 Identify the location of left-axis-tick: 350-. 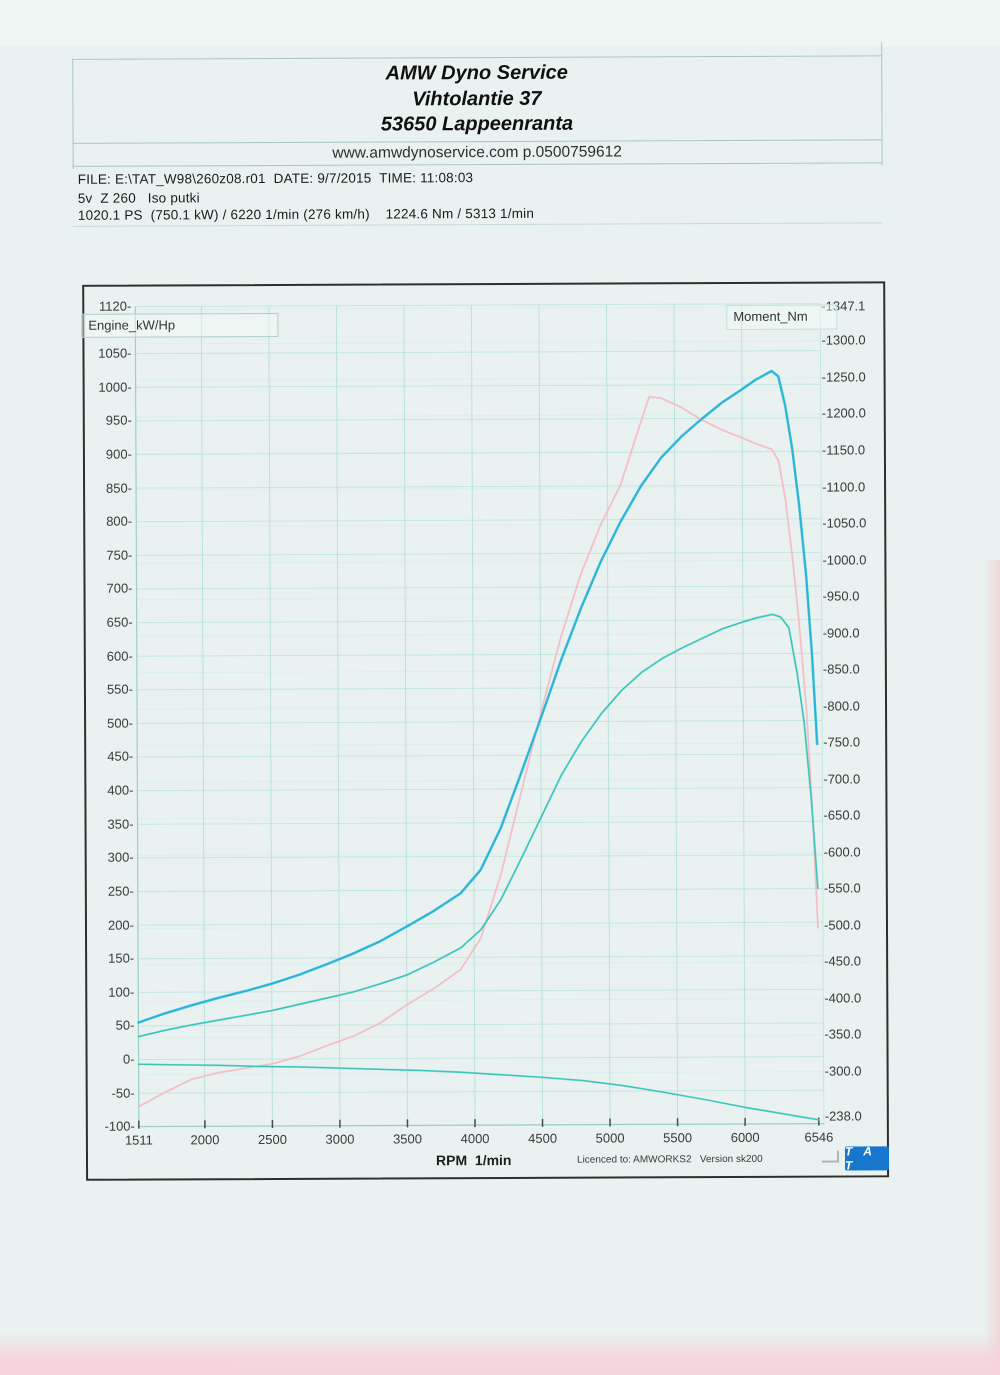
(120, 824).